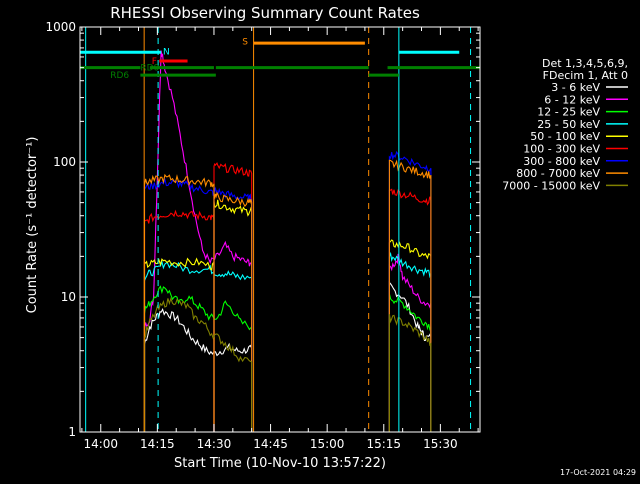 This screenshot has width=640, height=484. Describe the element at coordinates (157, 444) in the screenshot. I see `x-tick-label-2: 14:15` at that location.